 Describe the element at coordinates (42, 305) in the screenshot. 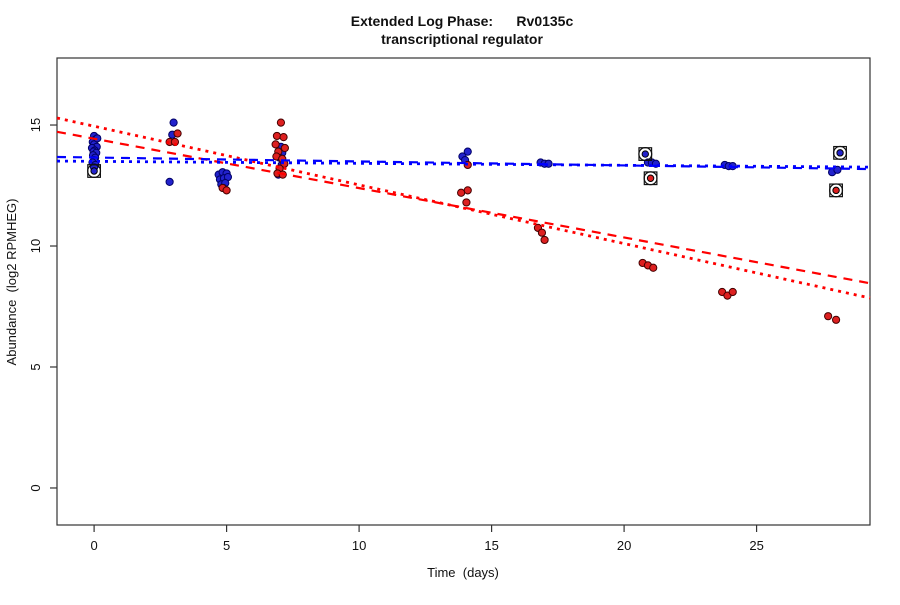

I see `y-axis-ticks: 0 5 10 15` at that location.